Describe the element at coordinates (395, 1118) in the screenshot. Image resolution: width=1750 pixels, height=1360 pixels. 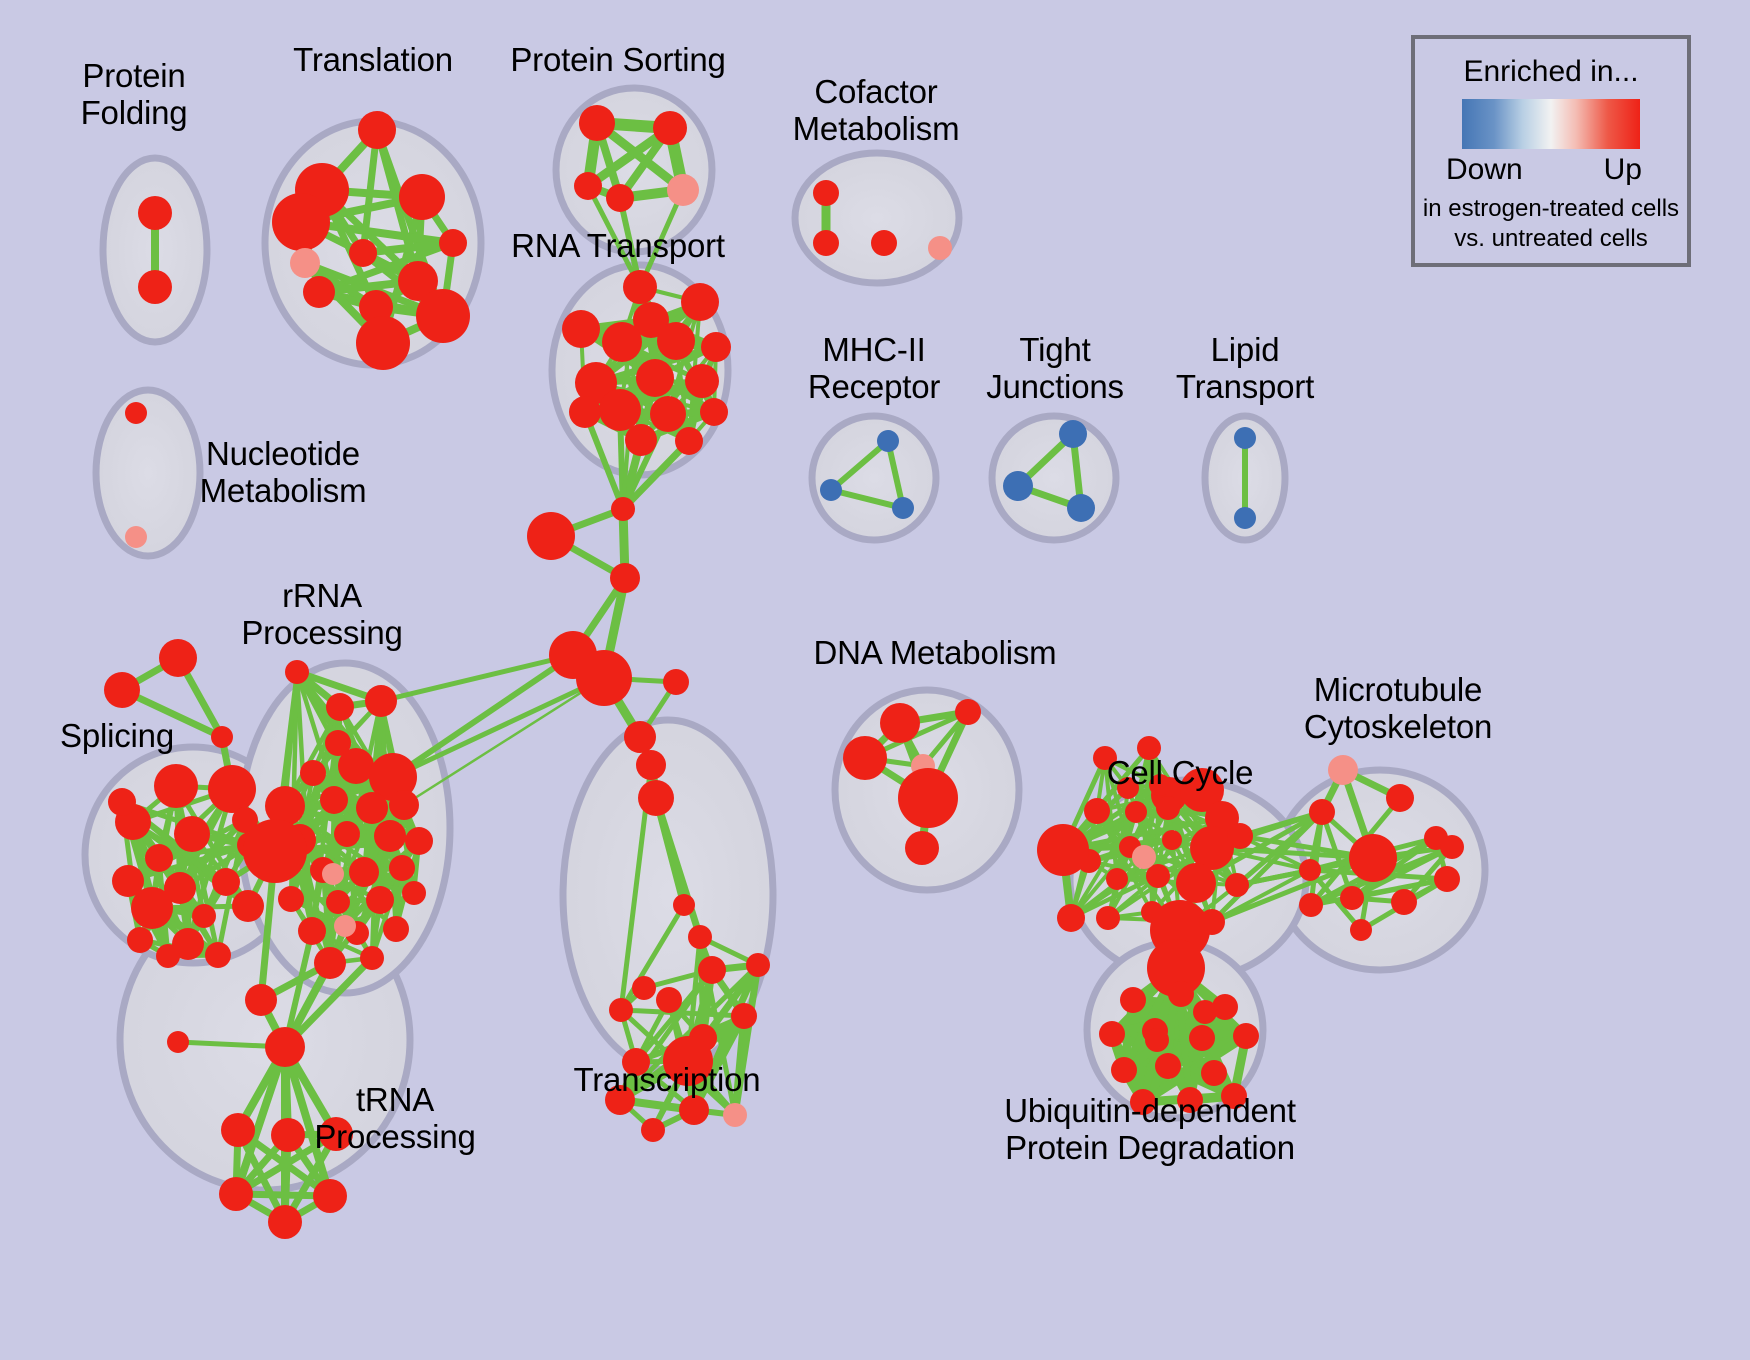
I see `cluster-label-trna-processing: tRNA Processing` at that location.